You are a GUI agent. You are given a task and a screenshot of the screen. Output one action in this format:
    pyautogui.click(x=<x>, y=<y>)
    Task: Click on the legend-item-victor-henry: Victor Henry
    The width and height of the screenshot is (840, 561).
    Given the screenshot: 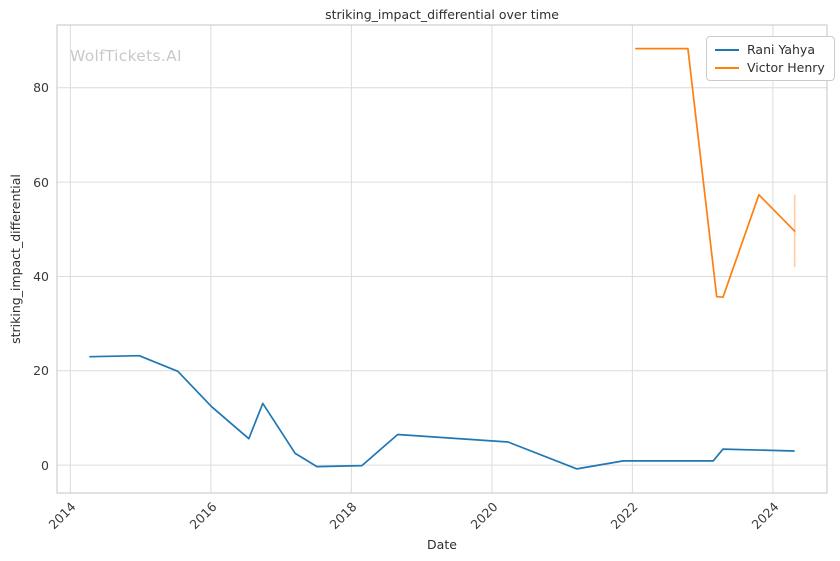 What is the action you would take?
    pyautogui.click(x=770, y=67)
    